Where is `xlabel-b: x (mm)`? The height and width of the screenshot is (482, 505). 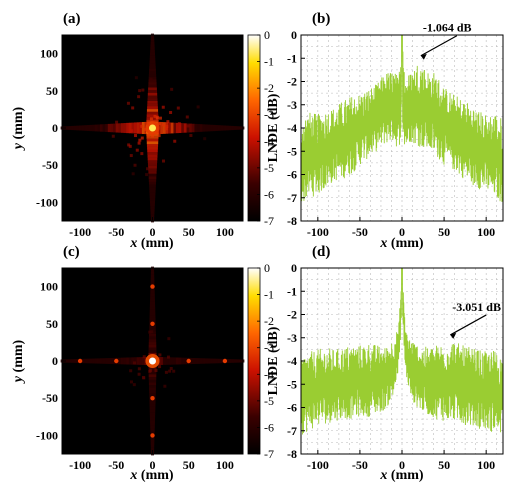 xlabel-b: x (mm) is located at coordinates (401, 243).